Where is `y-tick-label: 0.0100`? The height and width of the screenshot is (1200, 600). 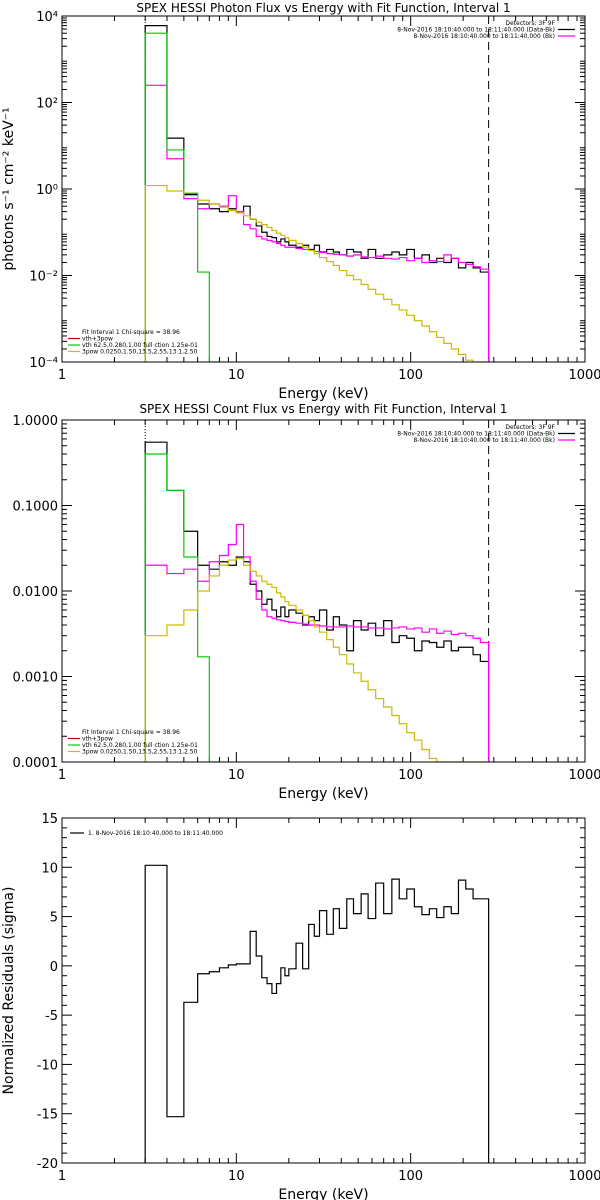 y-tick-label: 0.0100 is located at coordinates (36, 592).